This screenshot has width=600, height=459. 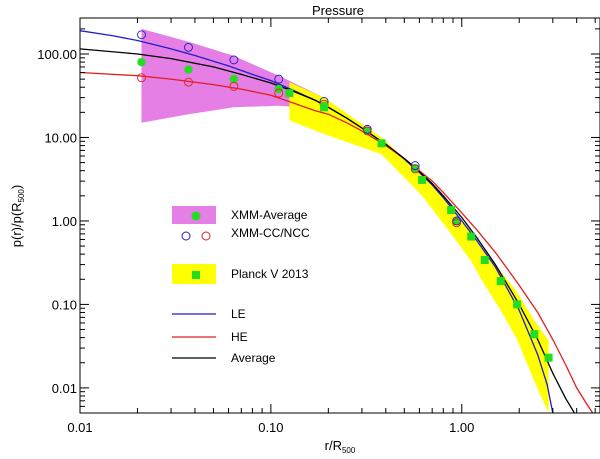 I want to click on legend-entry-planck: Planck V 2013, so click(x=240, y=274).